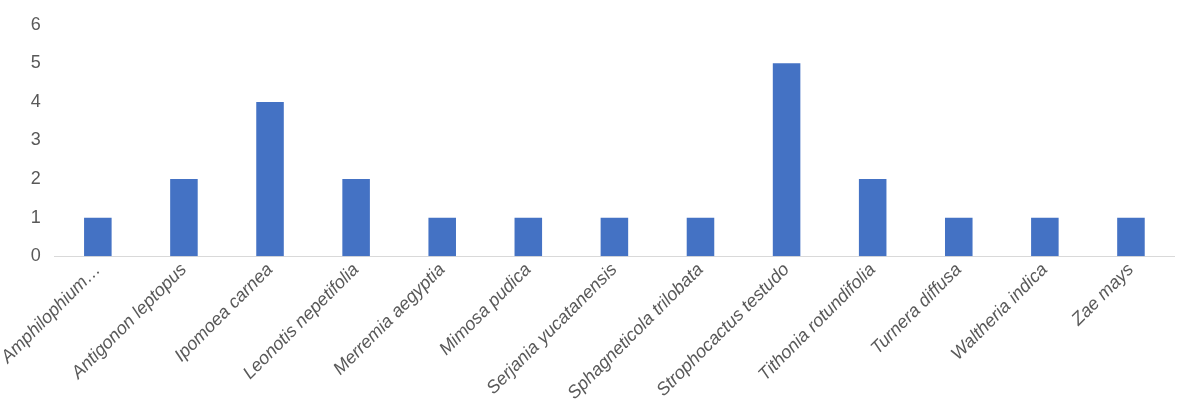 Image resolution: width=1184 pixels, height=407 pixels. I want to click on y-tick-label: 0, so click(35, 255).